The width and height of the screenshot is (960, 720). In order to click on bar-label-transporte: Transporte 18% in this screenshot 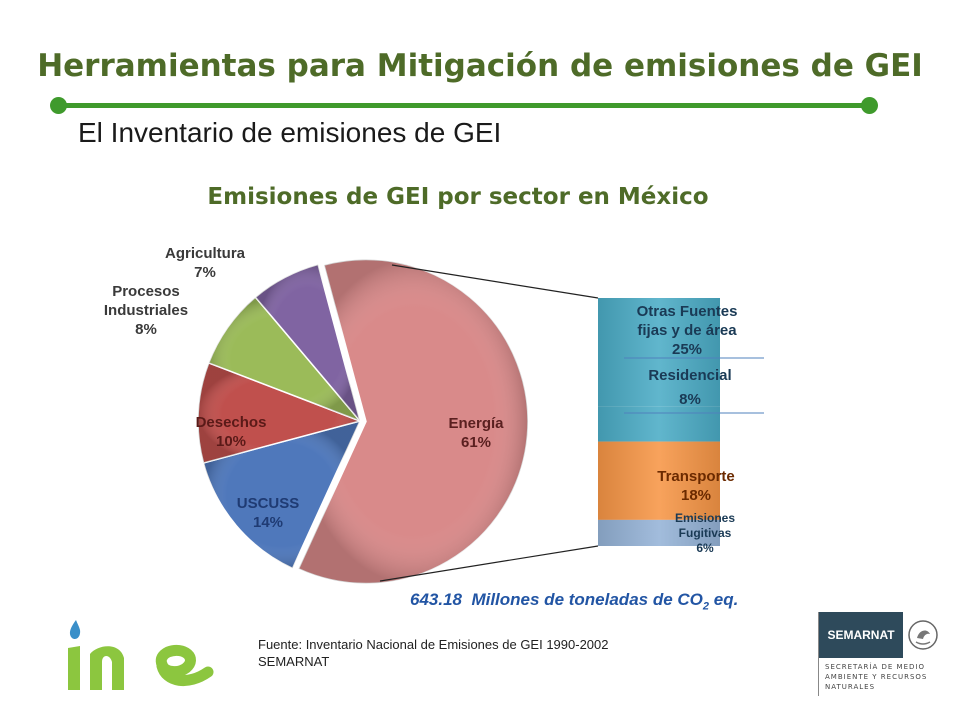, I will do `click(696, 486)`.